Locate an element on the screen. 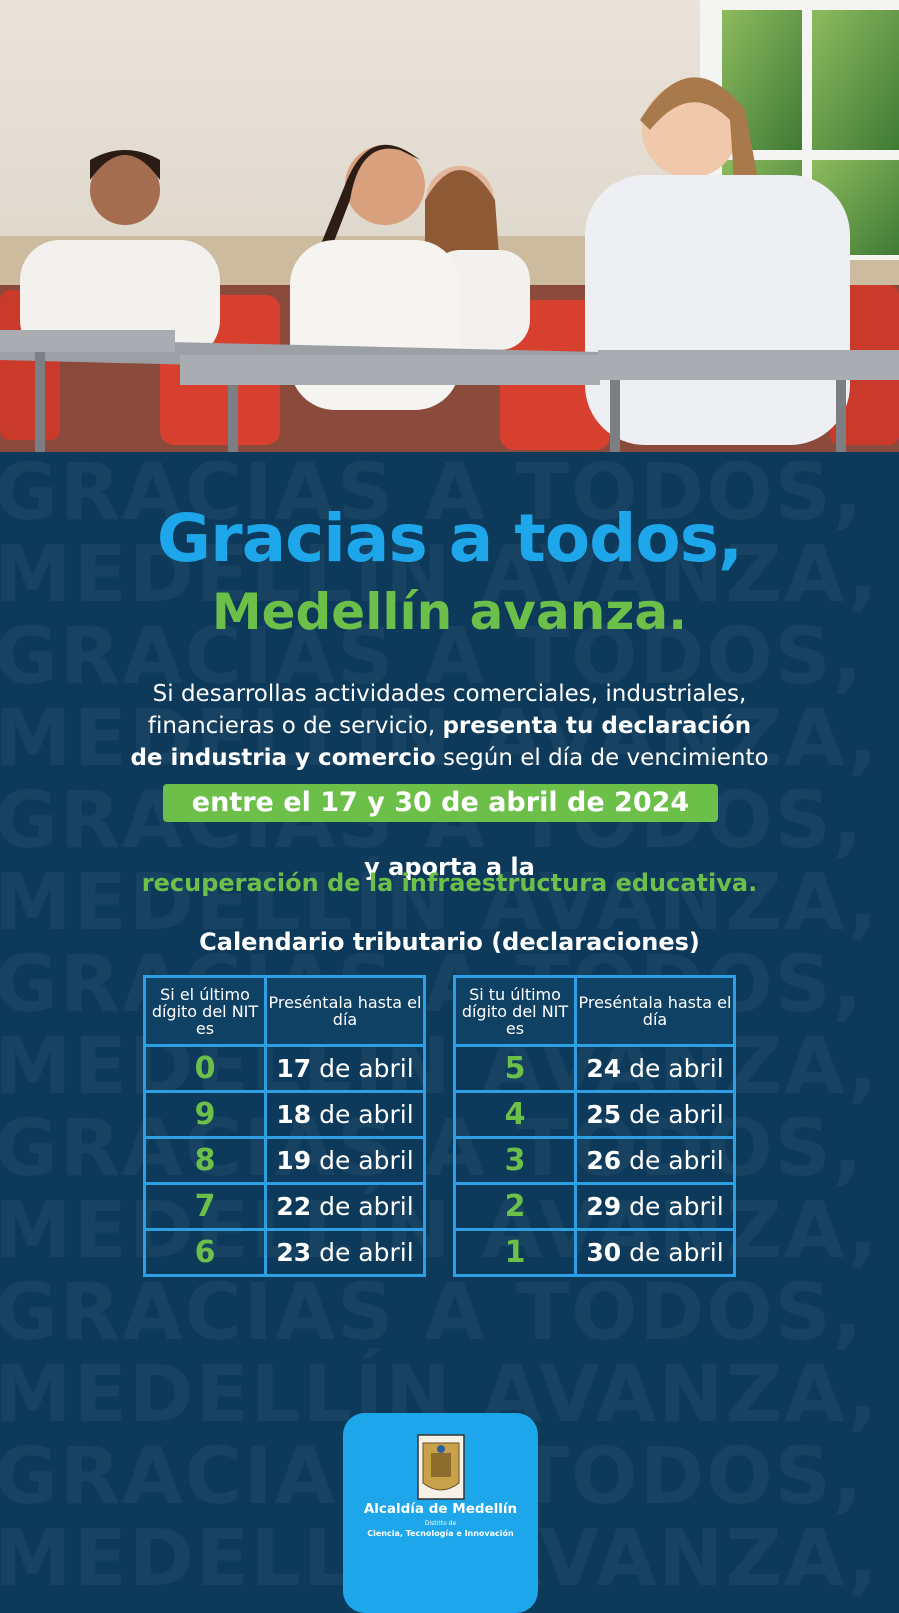  row: 7 22 de abril is located at coordinates (284, 1206).